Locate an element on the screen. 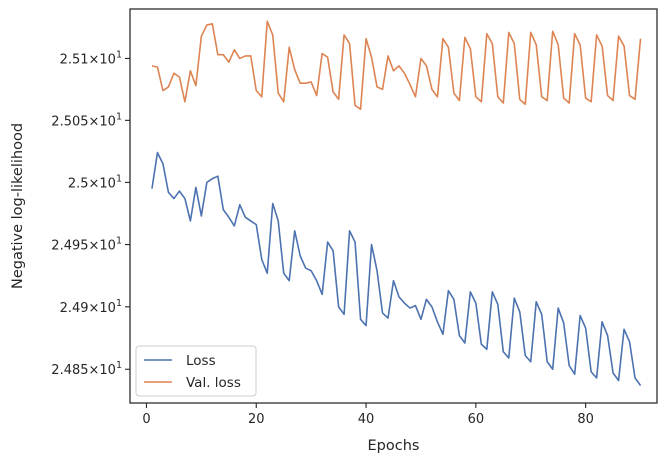  y-tick-label: 2.51×10¹ is located at coordinates (91, 58).